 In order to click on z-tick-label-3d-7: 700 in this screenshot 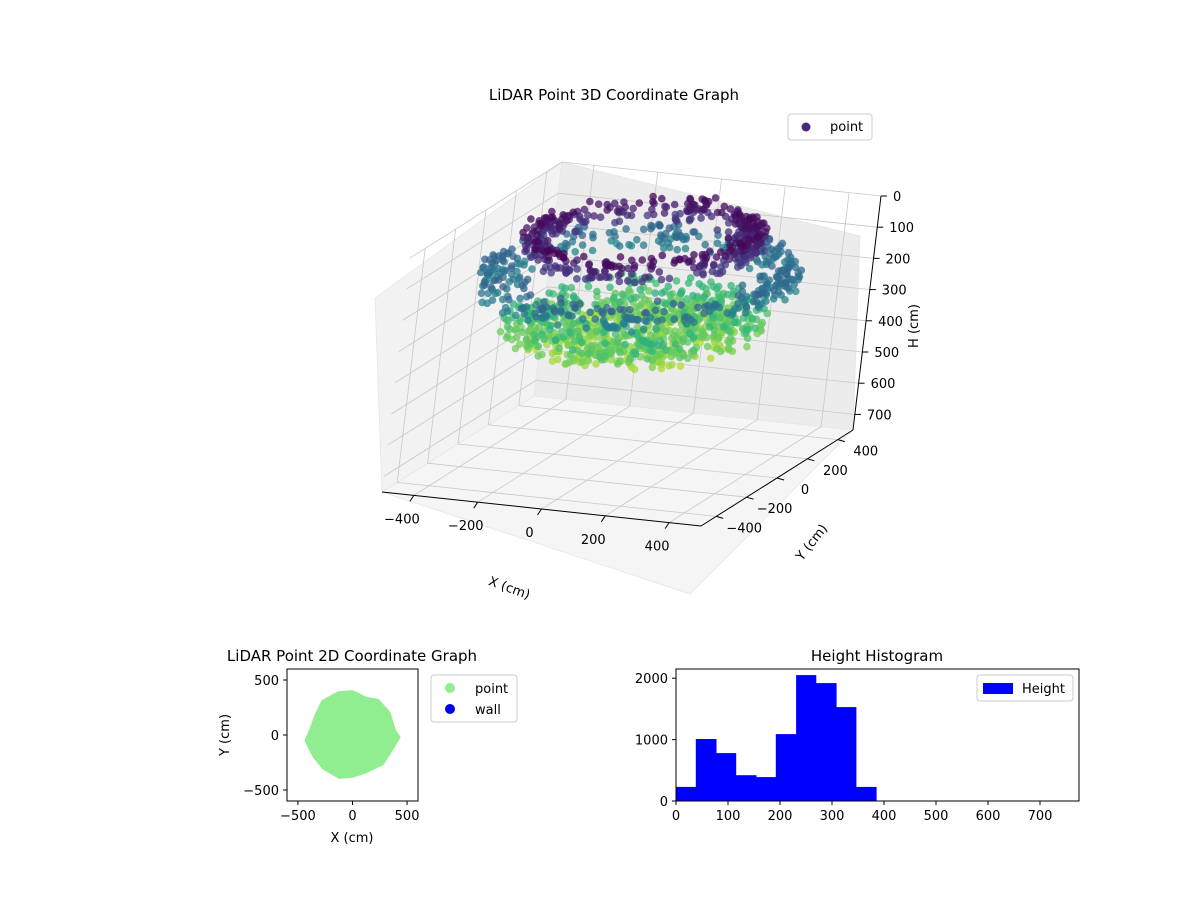, I will do `click(879, 415)`.